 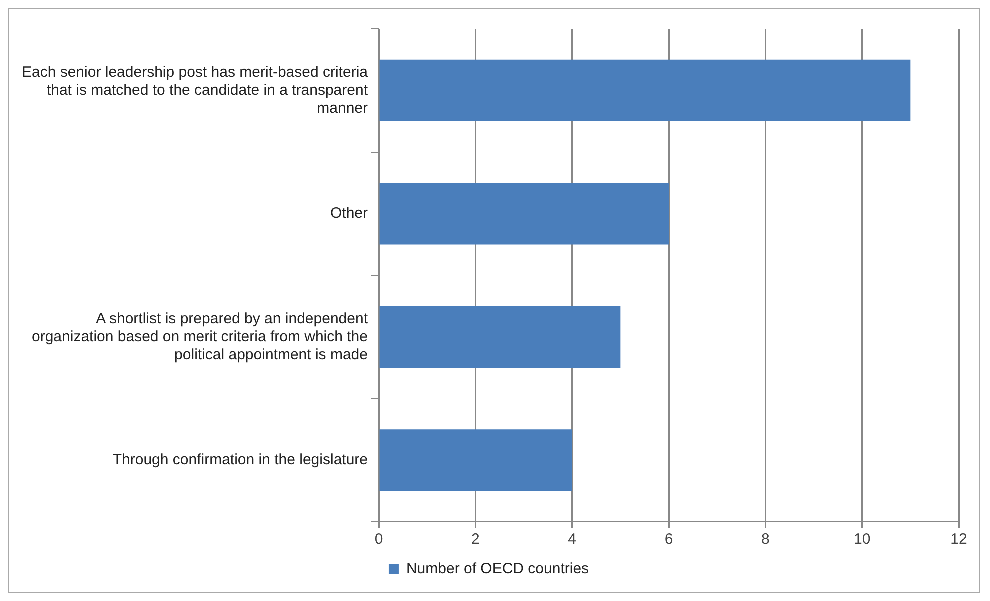 I want to click on y-tick-label: Other, so click(x=349, y=213).